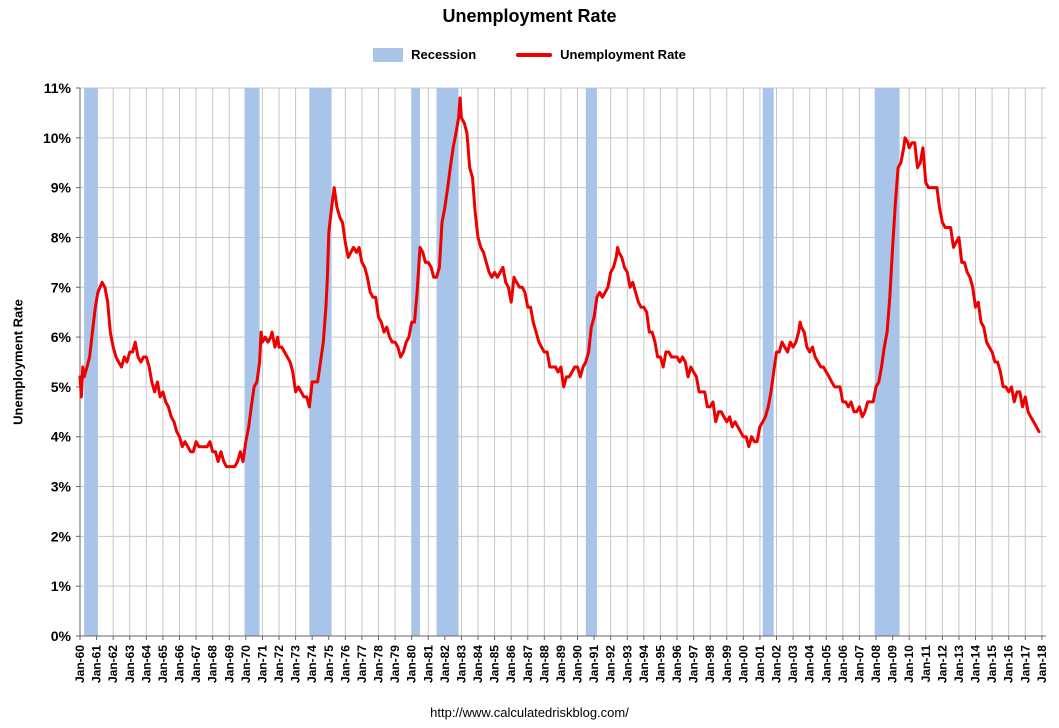  Describe the element at coordinates (57, 138) in the screenshot. I see `svg-text: 10%` at that location.